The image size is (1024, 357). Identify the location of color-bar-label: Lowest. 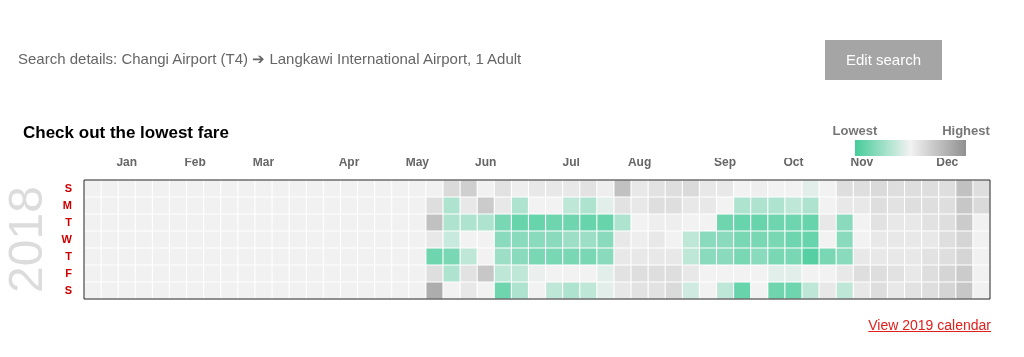
(855, 130).